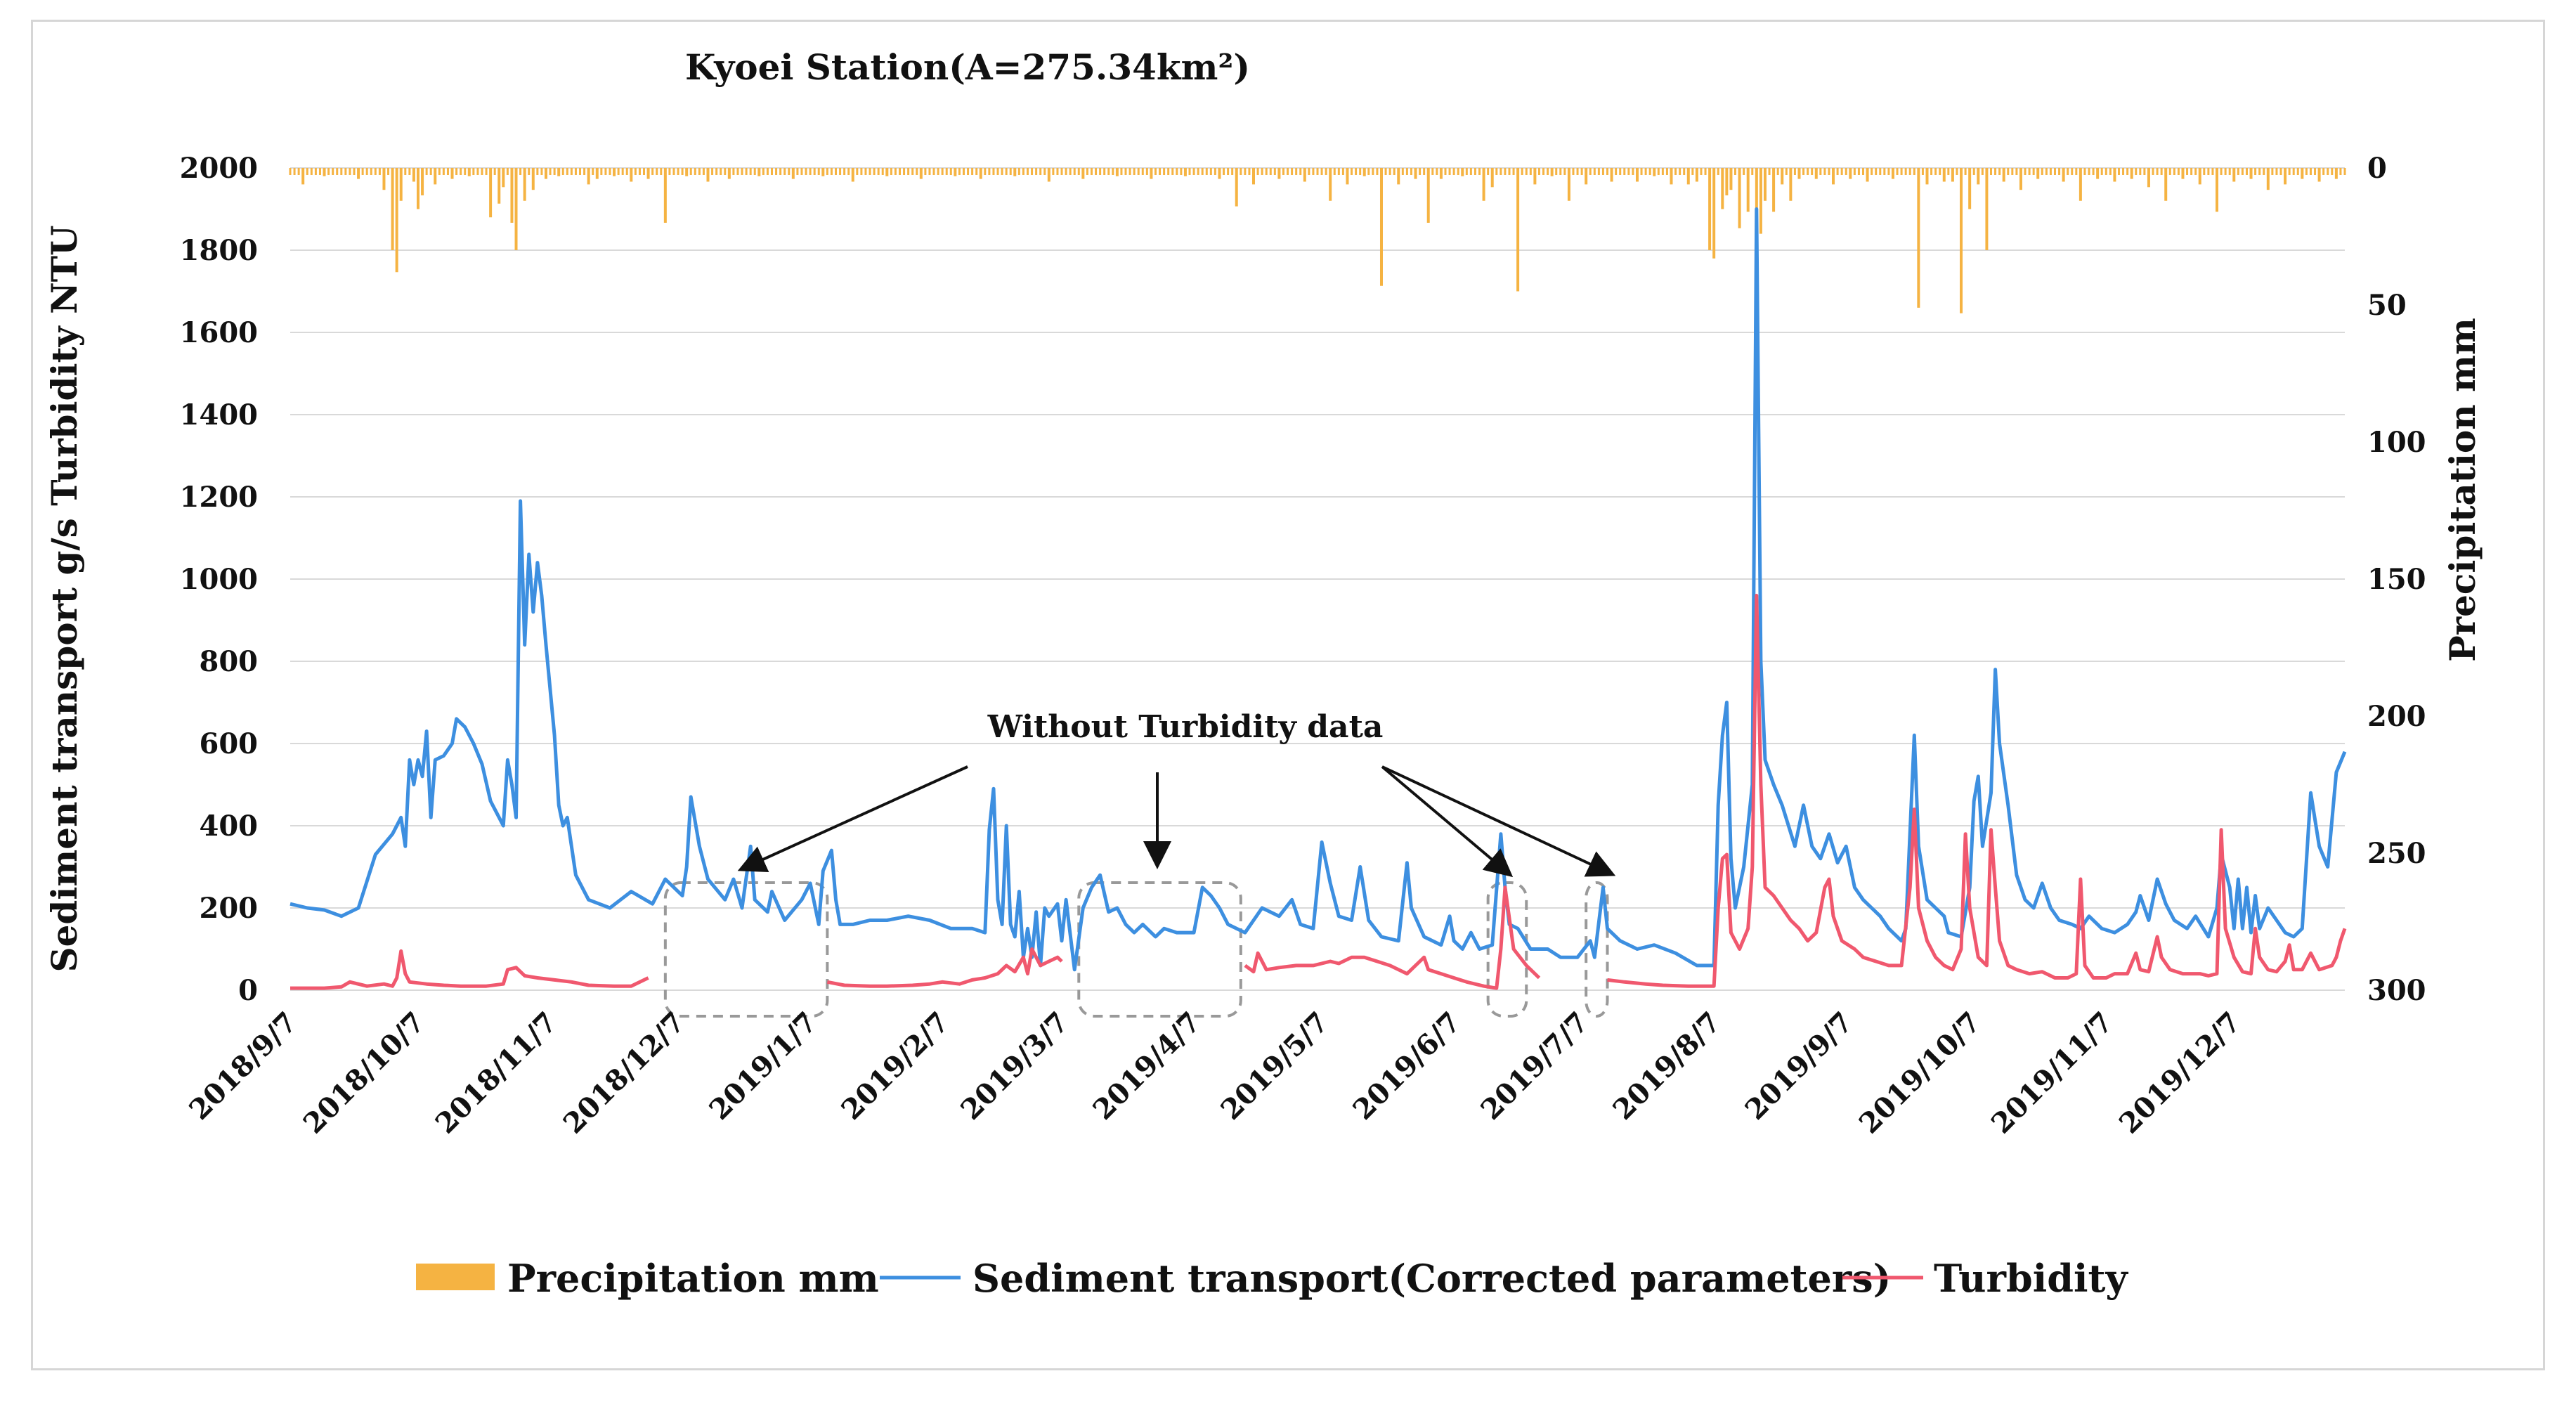 This screenshot has height=1402, width=2576. Describe the element at coordinates (1014, 1066) in the screenshot. I see `x-tick-6: 2019/3/7` at that location.